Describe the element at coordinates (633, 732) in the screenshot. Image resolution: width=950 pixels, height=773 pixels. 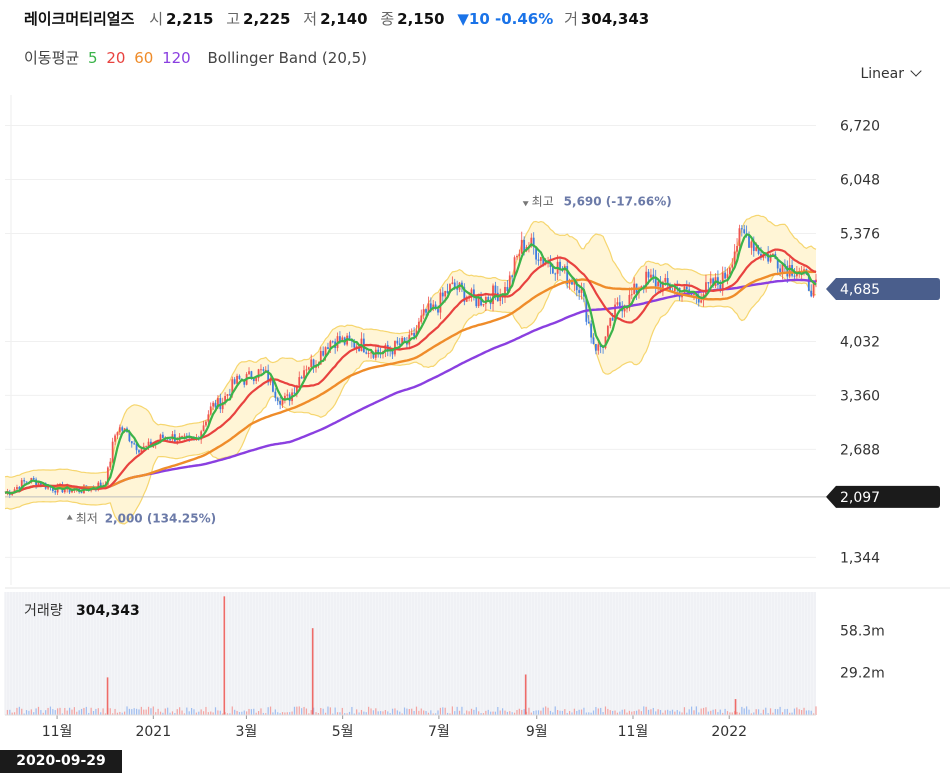
I see `x-tick-label: 11월` at that location.